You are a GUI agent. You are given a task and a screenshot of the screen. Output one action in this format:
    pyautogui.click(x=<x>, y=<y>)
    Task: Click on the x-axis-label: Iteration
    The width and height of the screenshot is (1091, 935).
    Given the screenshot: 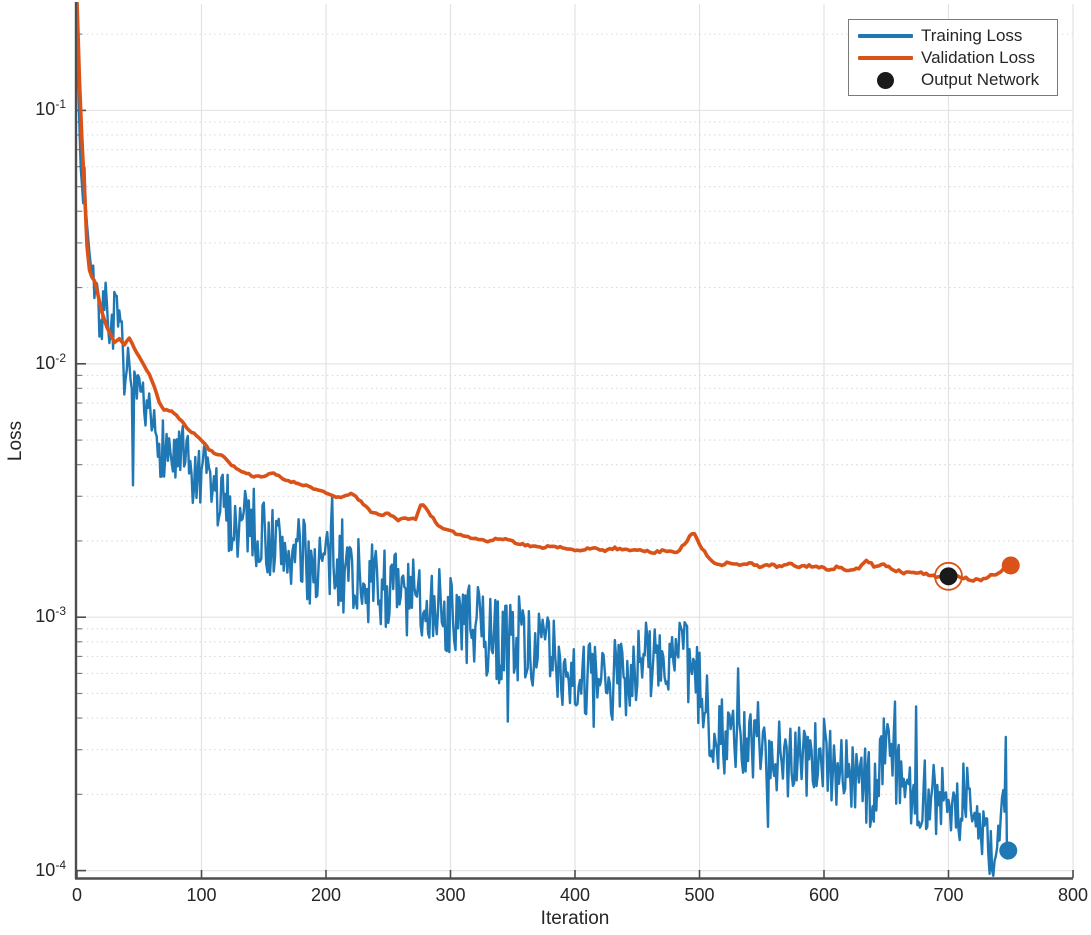 What is the action you would take?
    pyautogui.click(x=575, y=918)
    